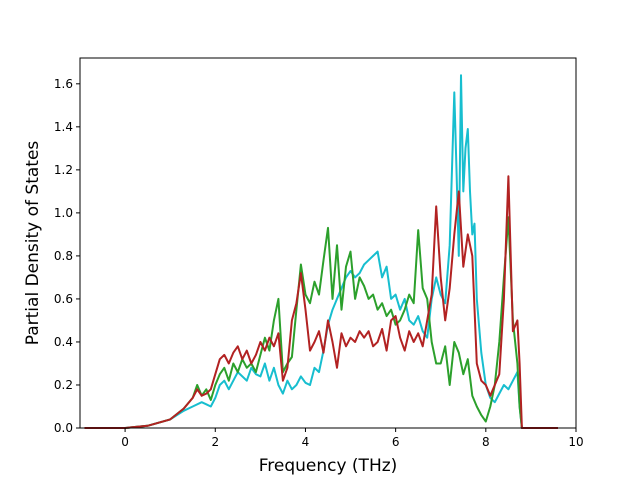 The width and height of the screenshot is (640, 480). I want to click on x-tick-label: 10, so click(575, 442).